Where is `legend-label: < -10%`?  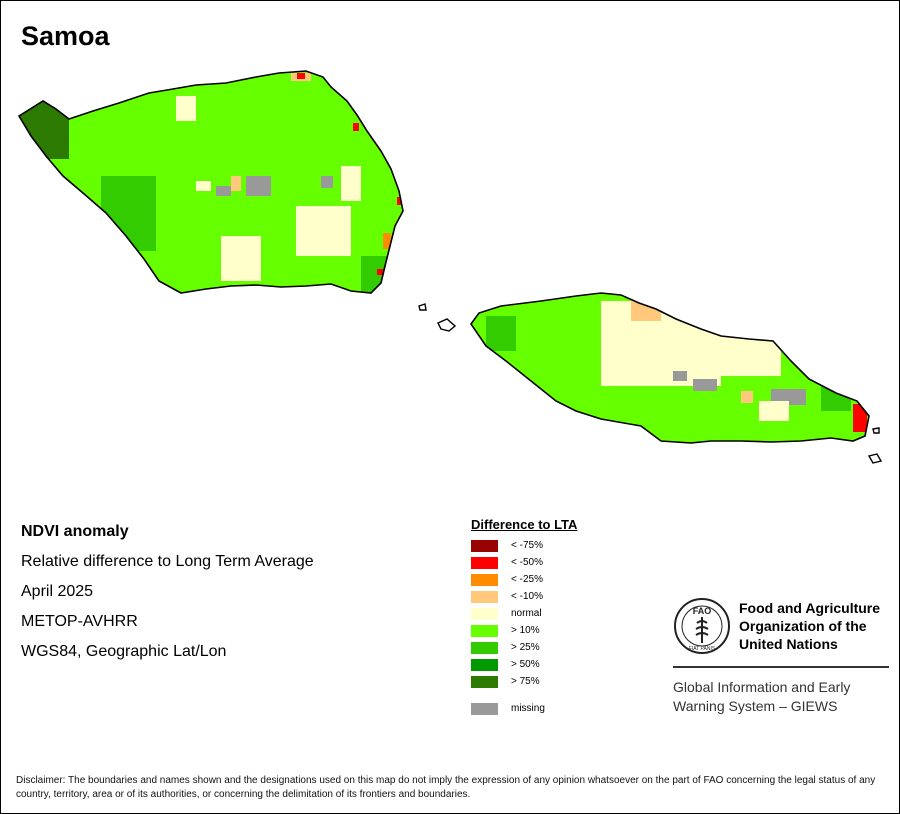
legend-label: < -10% is located at coordinates (527, 596).